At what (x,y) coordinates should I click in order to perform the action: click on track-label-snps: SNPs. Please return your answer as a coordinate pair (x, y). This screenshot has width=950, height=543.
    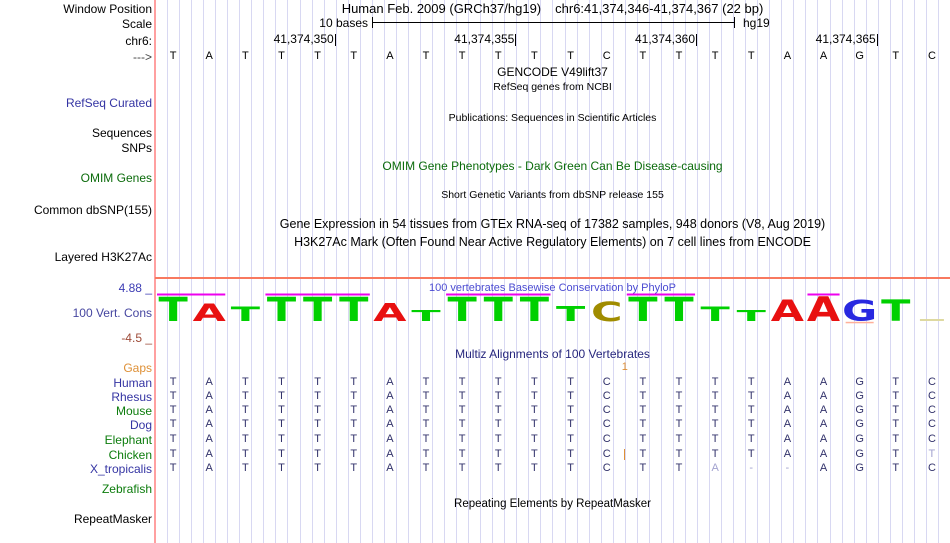
    Looking at the image, I should click on (136, 148).